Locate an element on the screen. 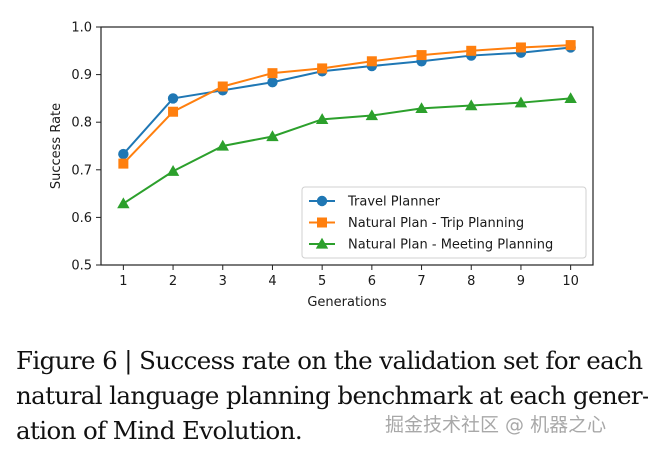  x-tick-label: 2 is located at coordinates (173, 281).